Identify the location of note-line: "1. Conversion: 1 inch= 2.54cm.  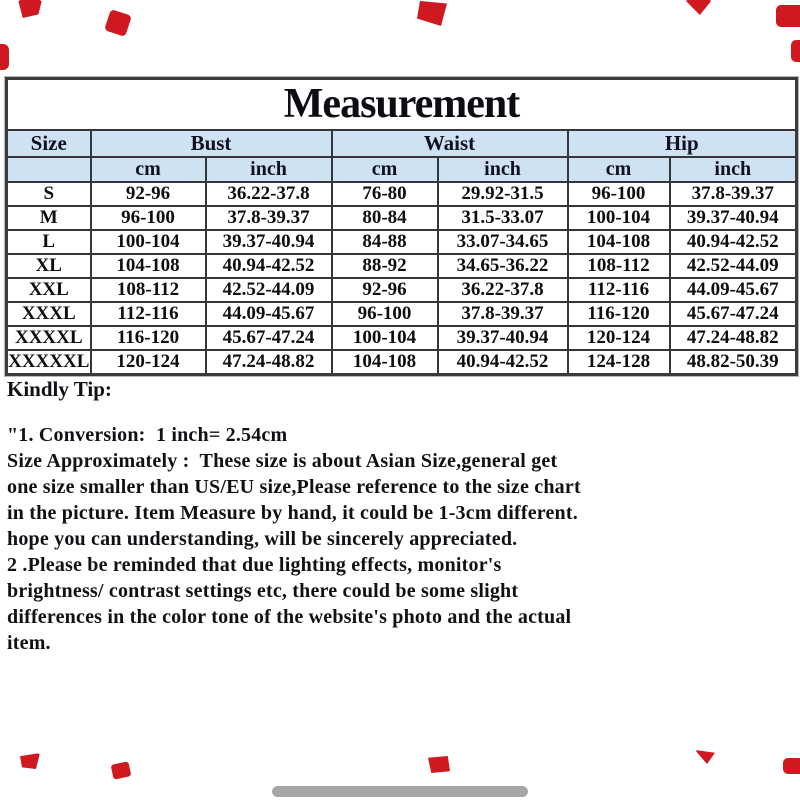
(147, 435).